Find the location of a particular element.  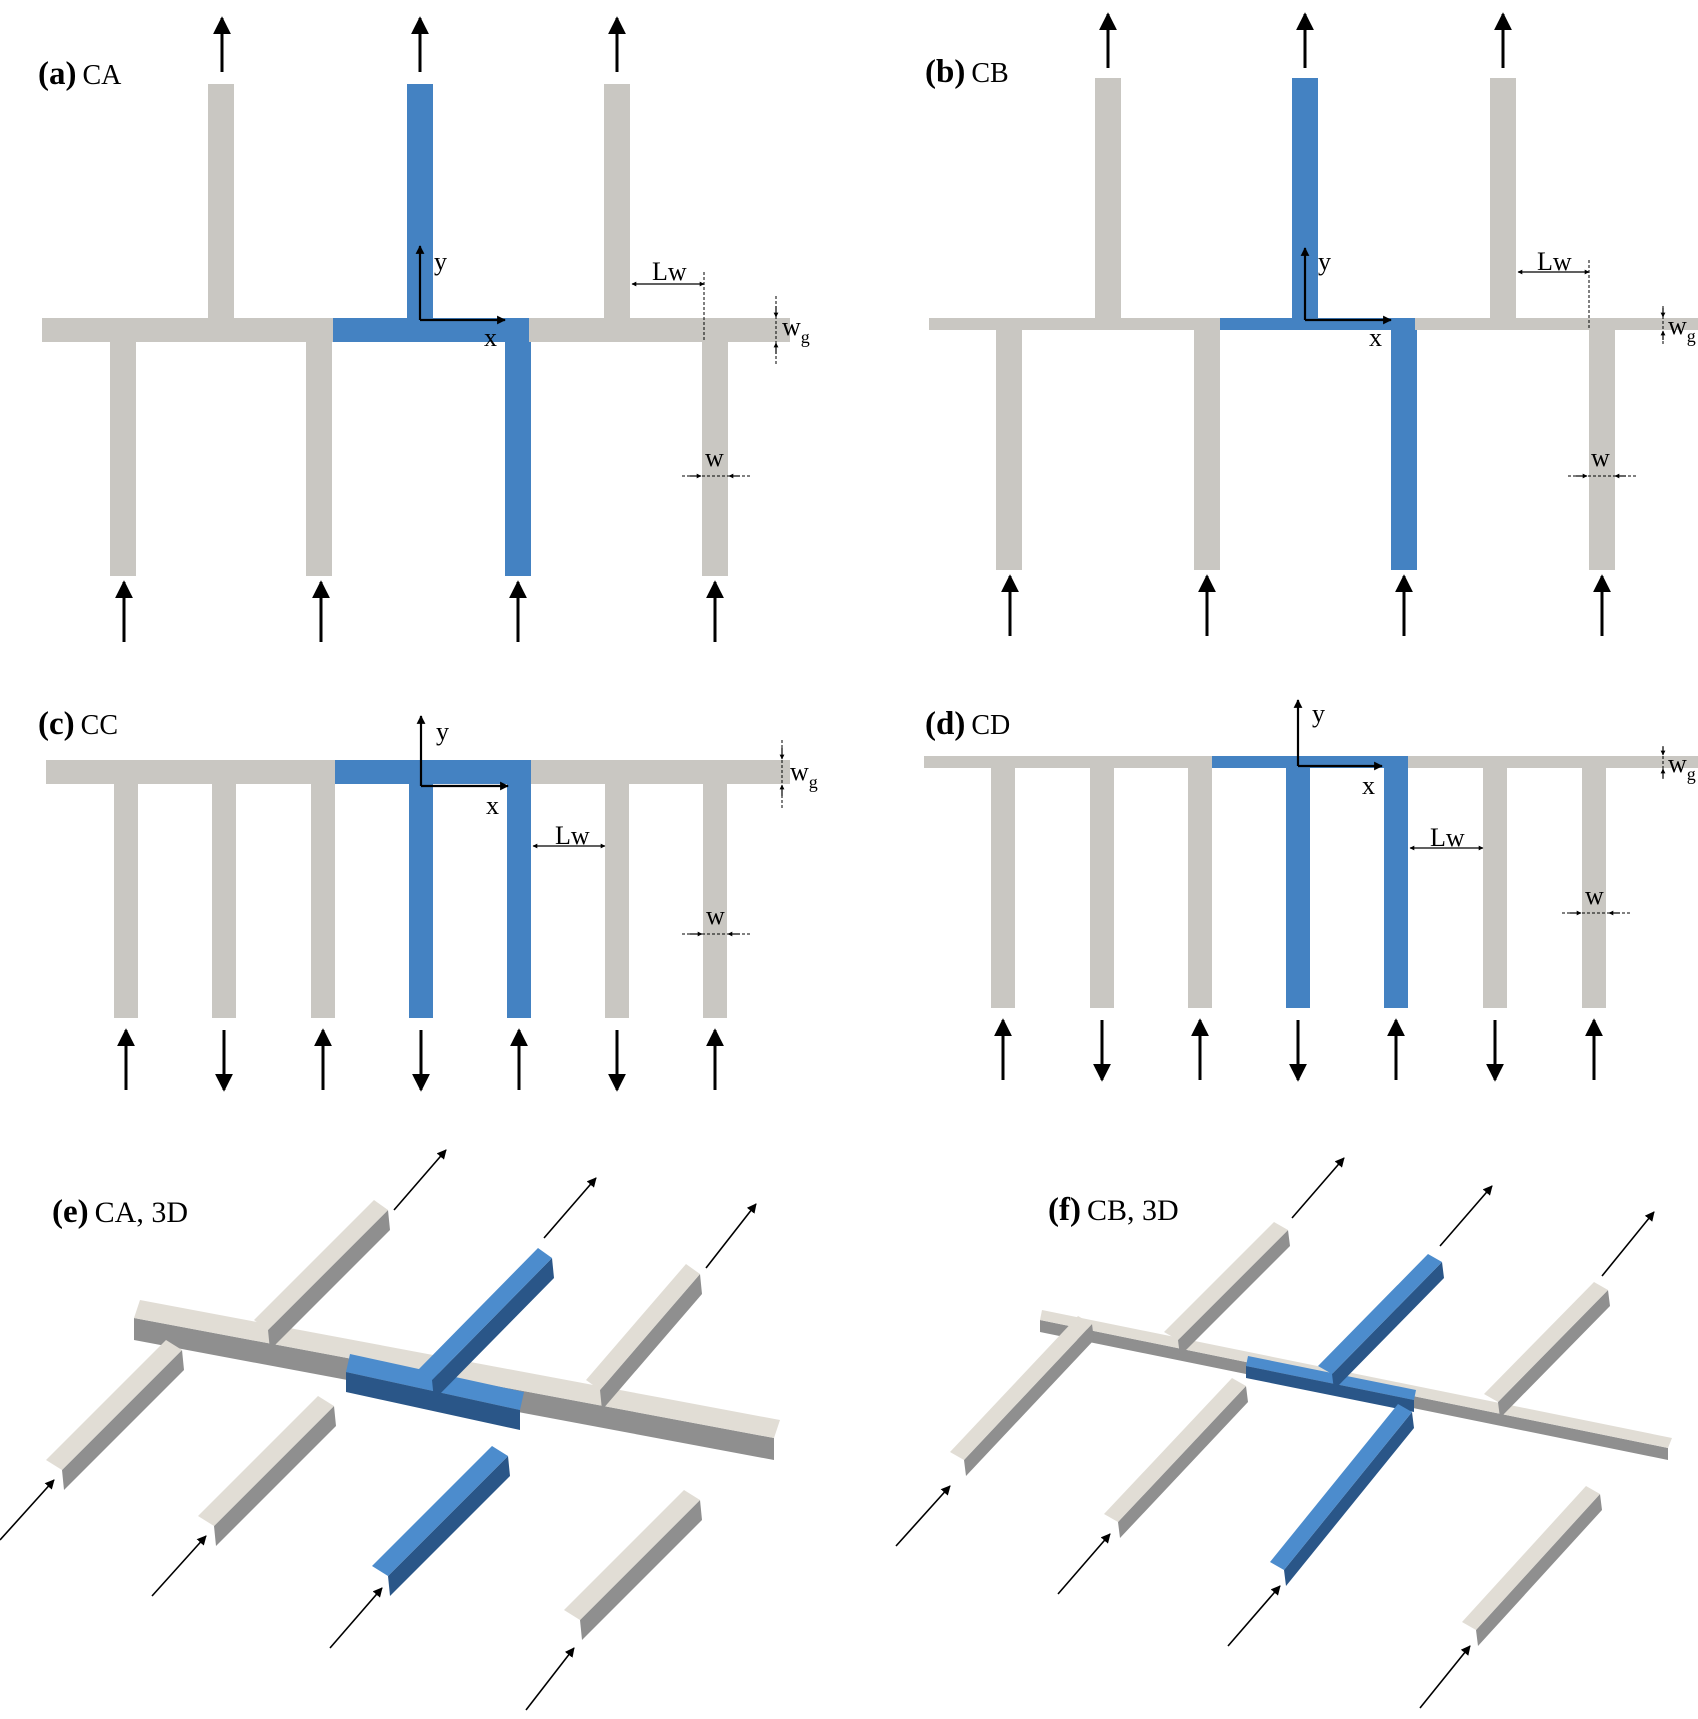

panel-c: x y Lw wg w (c) CC is located at coordinates (428, 899).